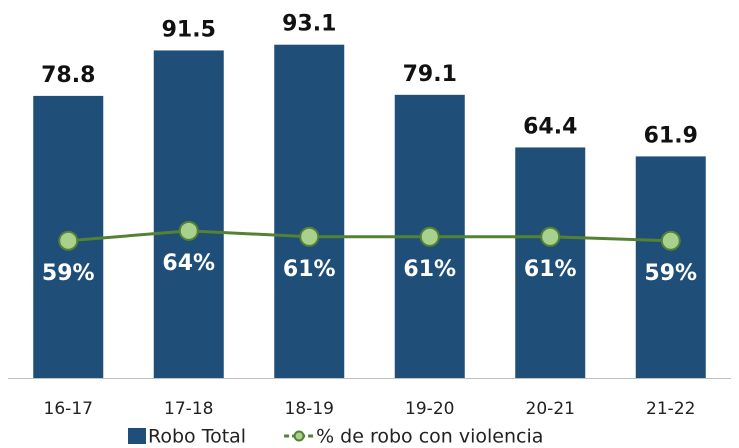  Describe the element at coordinates (68, 409) in the screenshot. I see `x-tick-label: 16-17` at that location.